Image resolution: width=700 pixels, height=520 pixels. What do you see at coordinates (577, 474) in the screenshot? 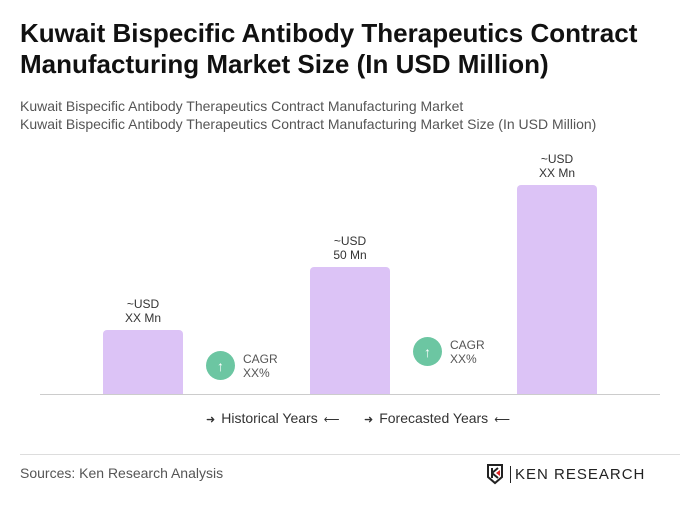
I see `logo-text: KEN RESEARCH` at bounding box center [577, 474].